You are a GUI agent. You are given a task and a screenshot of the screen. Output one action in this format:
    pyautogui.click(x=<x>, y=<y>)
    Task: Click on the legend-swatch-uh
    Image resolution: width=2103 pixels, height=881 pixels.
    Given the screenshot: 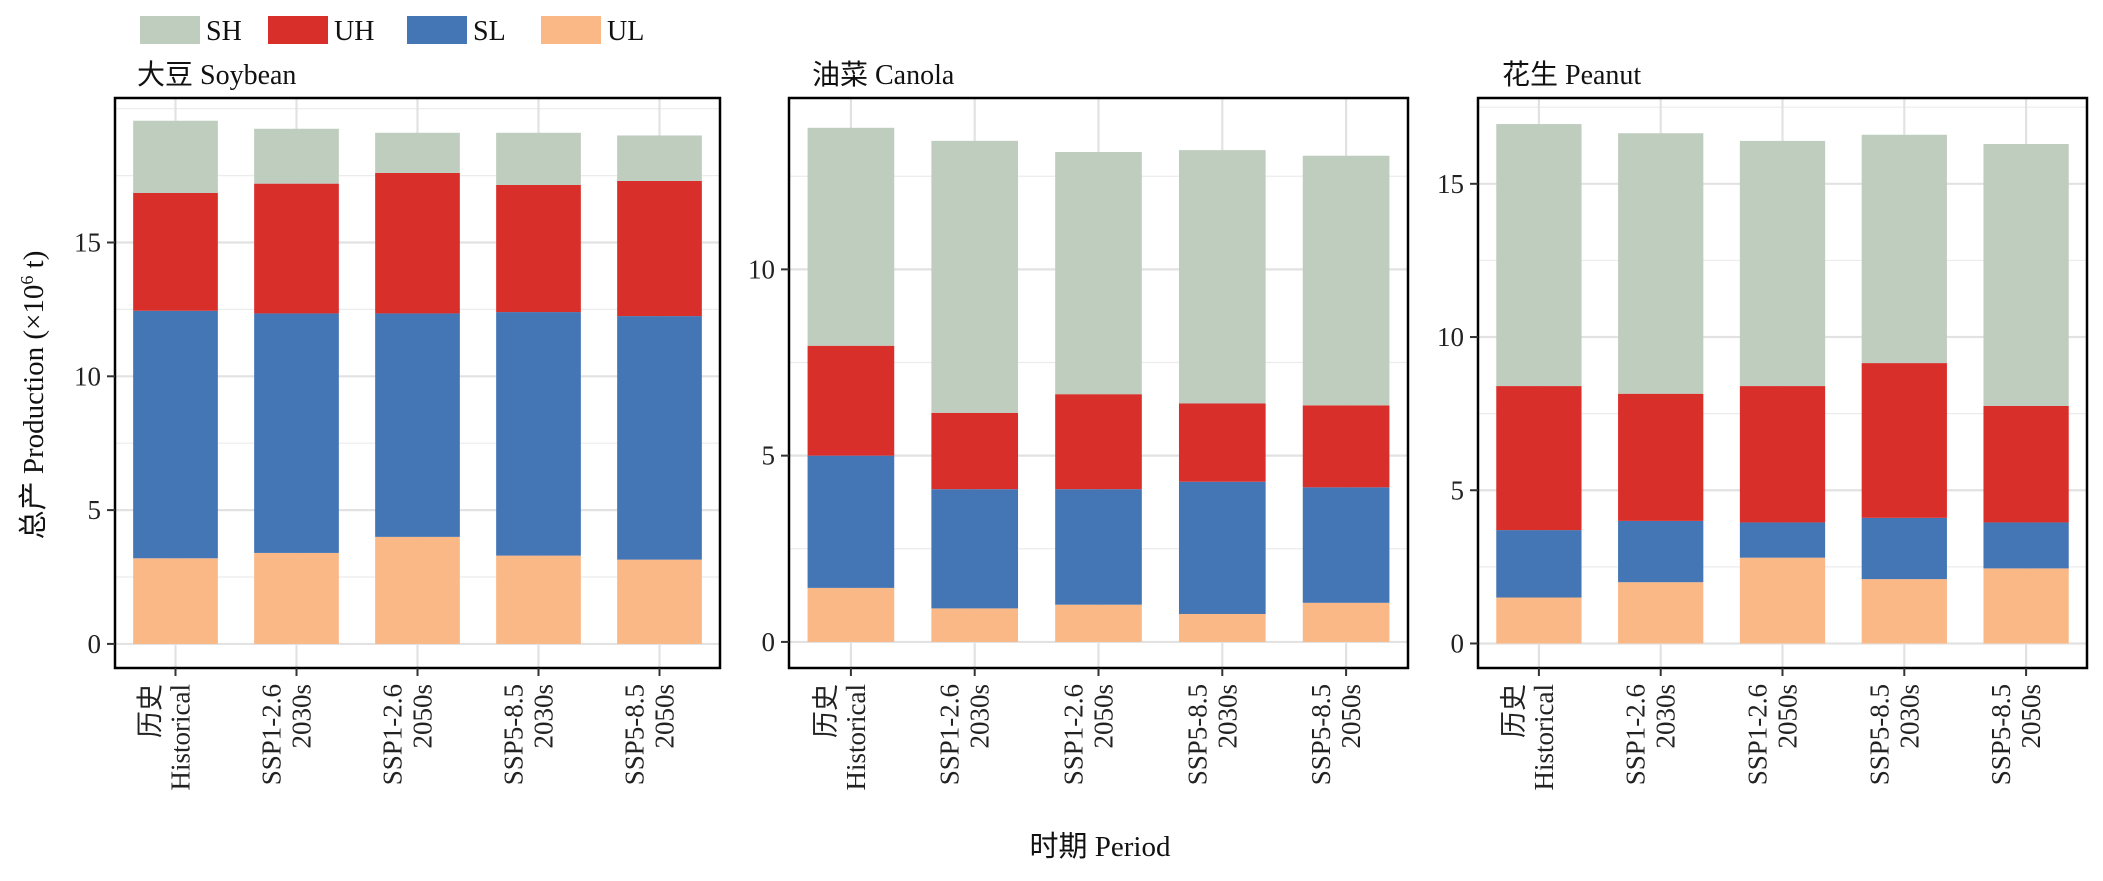 What is the action you would take?
    pyautogui.click(x=298, y=30)
    